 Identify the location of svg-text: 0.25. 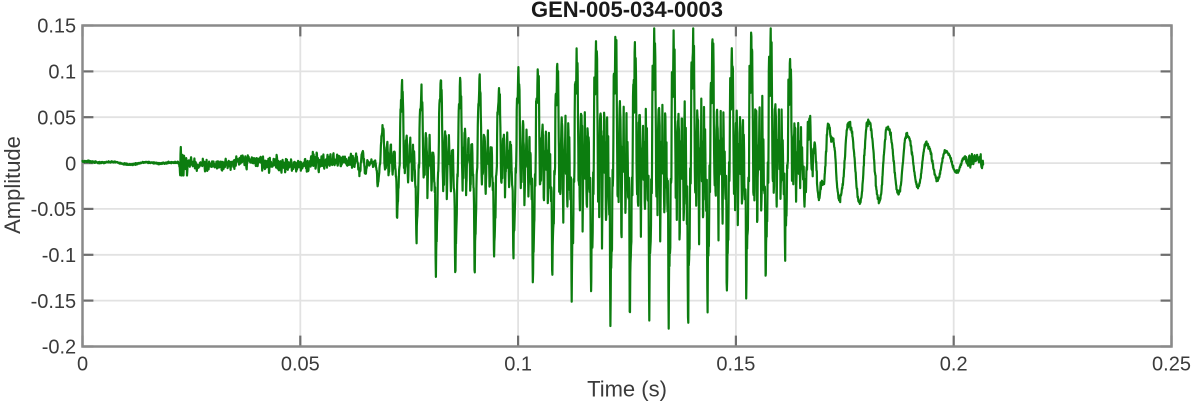
(1171, 365).